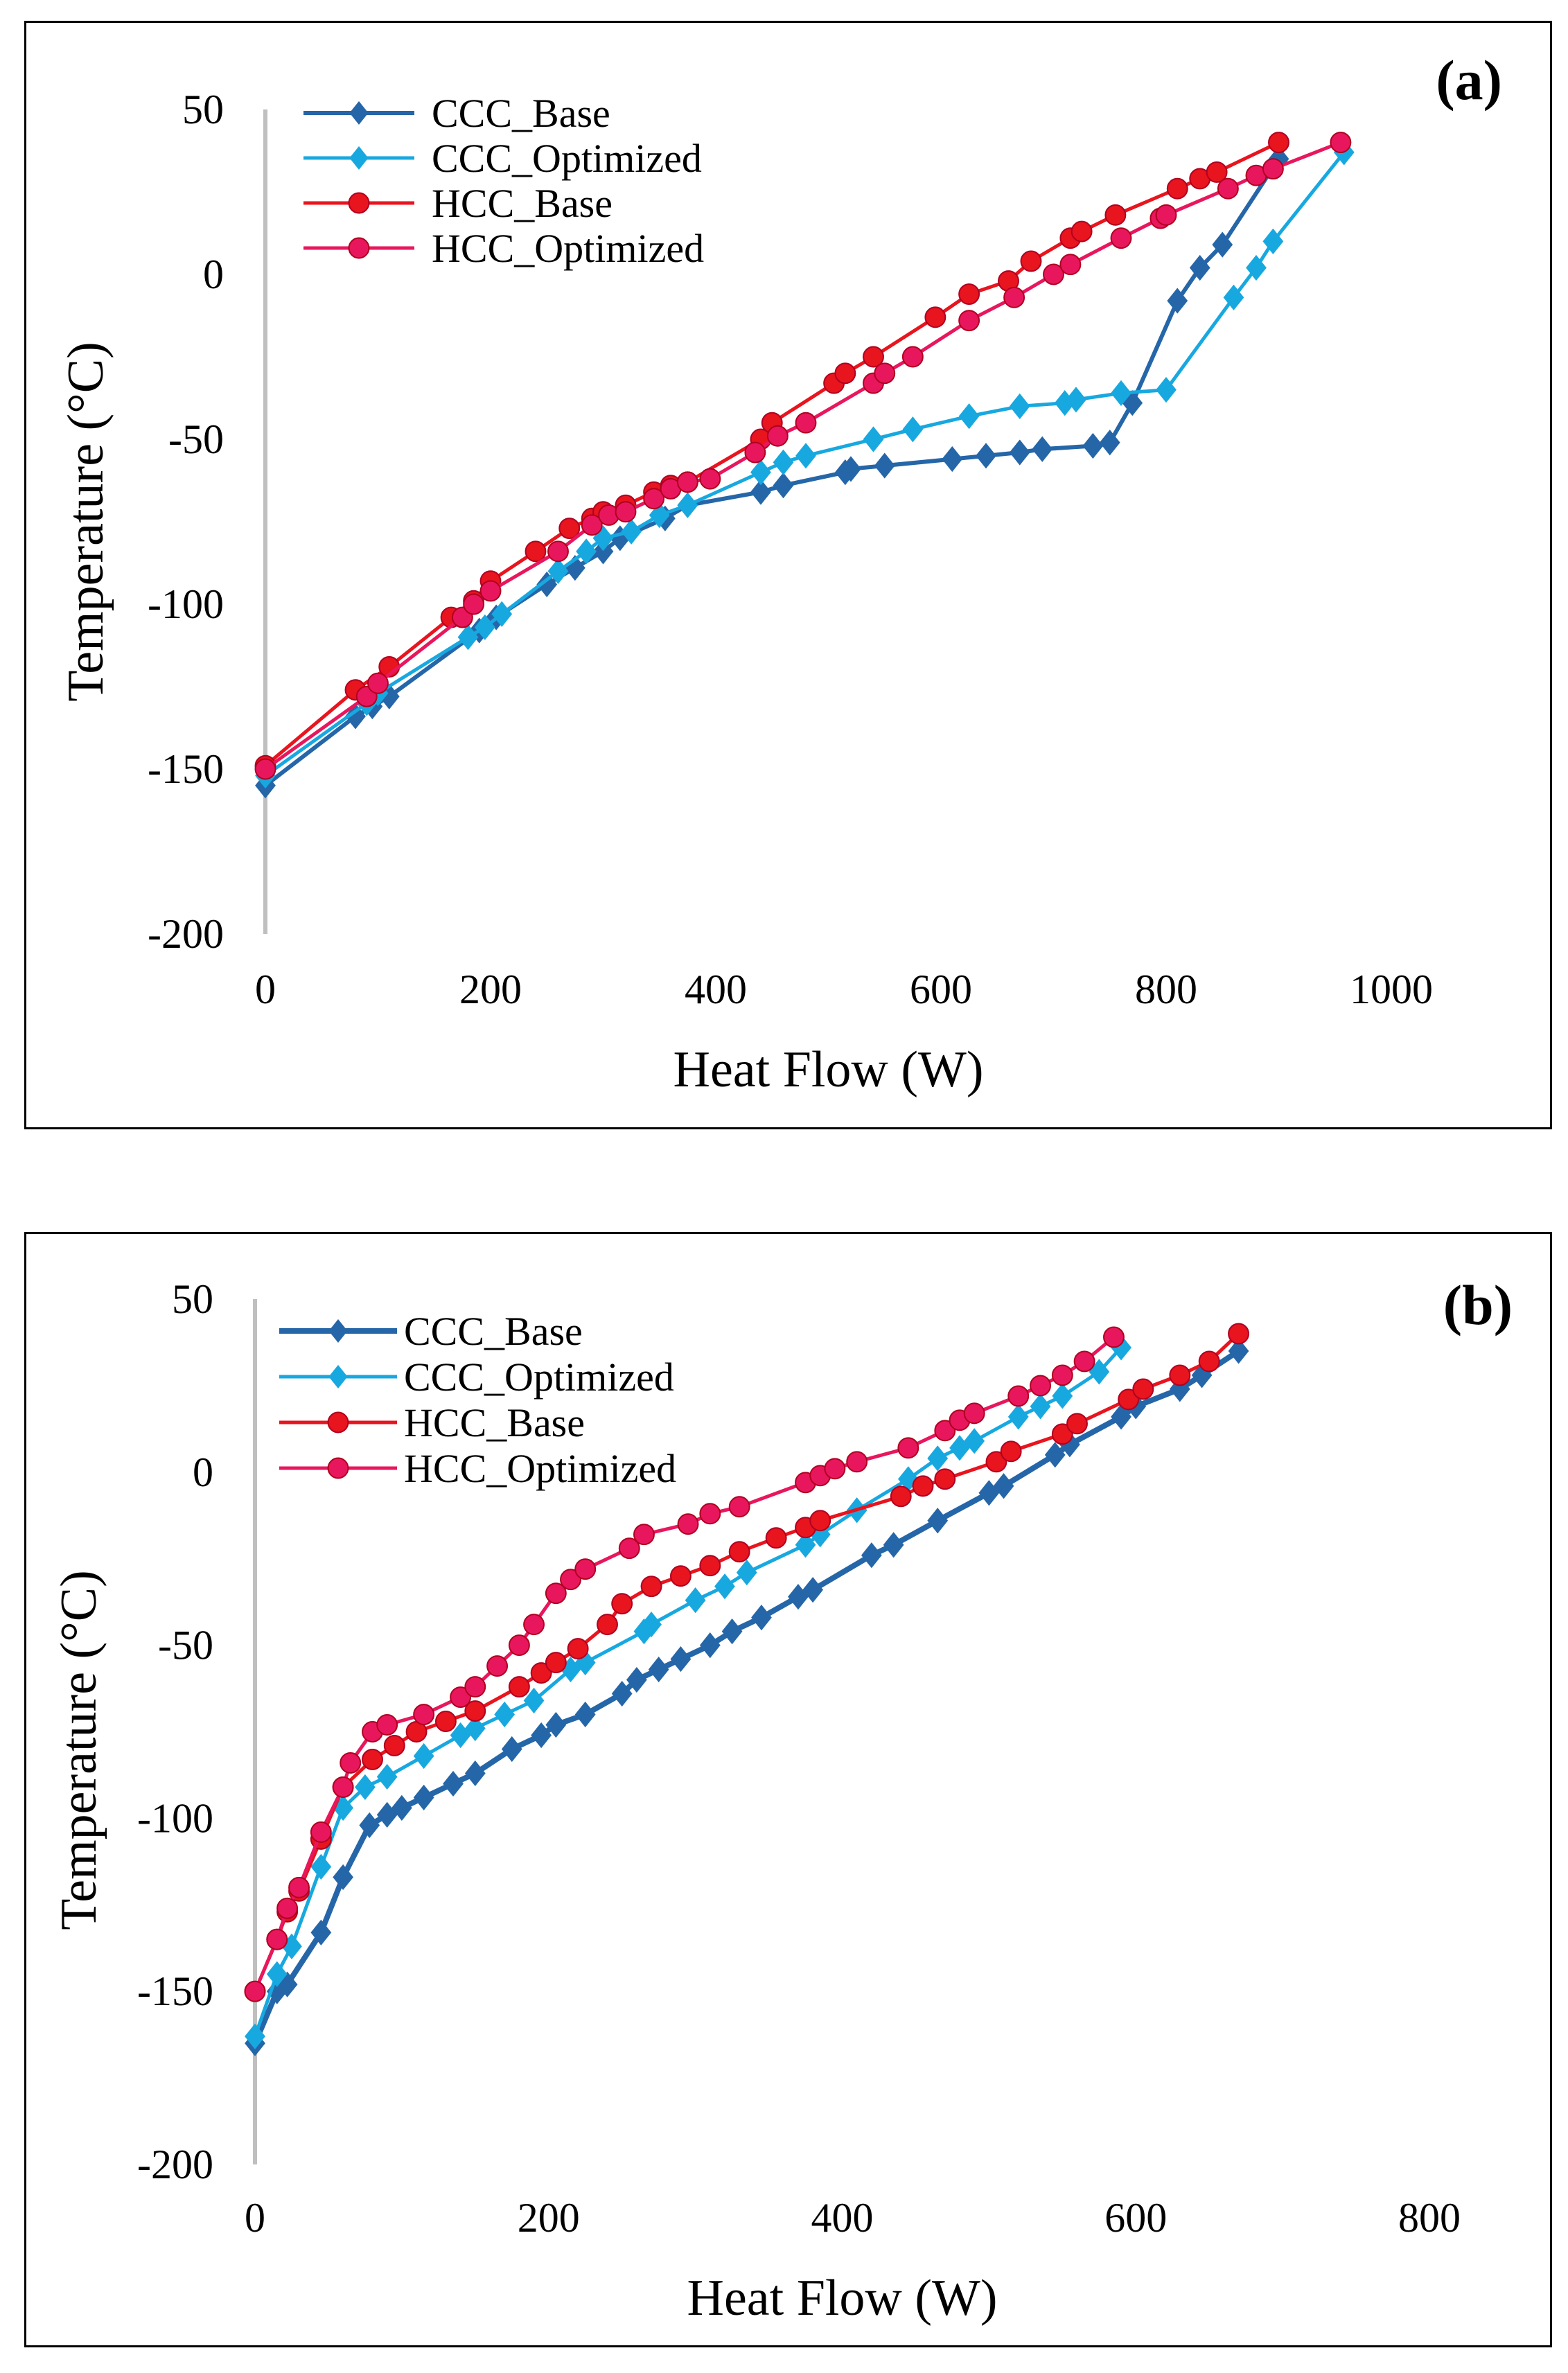 The height and width of the screenshot is (2373, 1568). What do you see at coordinates (86, 522) in the screenshot?
I see `y-axis-title: Temperature (°C)` at bounding box center [86, 522].